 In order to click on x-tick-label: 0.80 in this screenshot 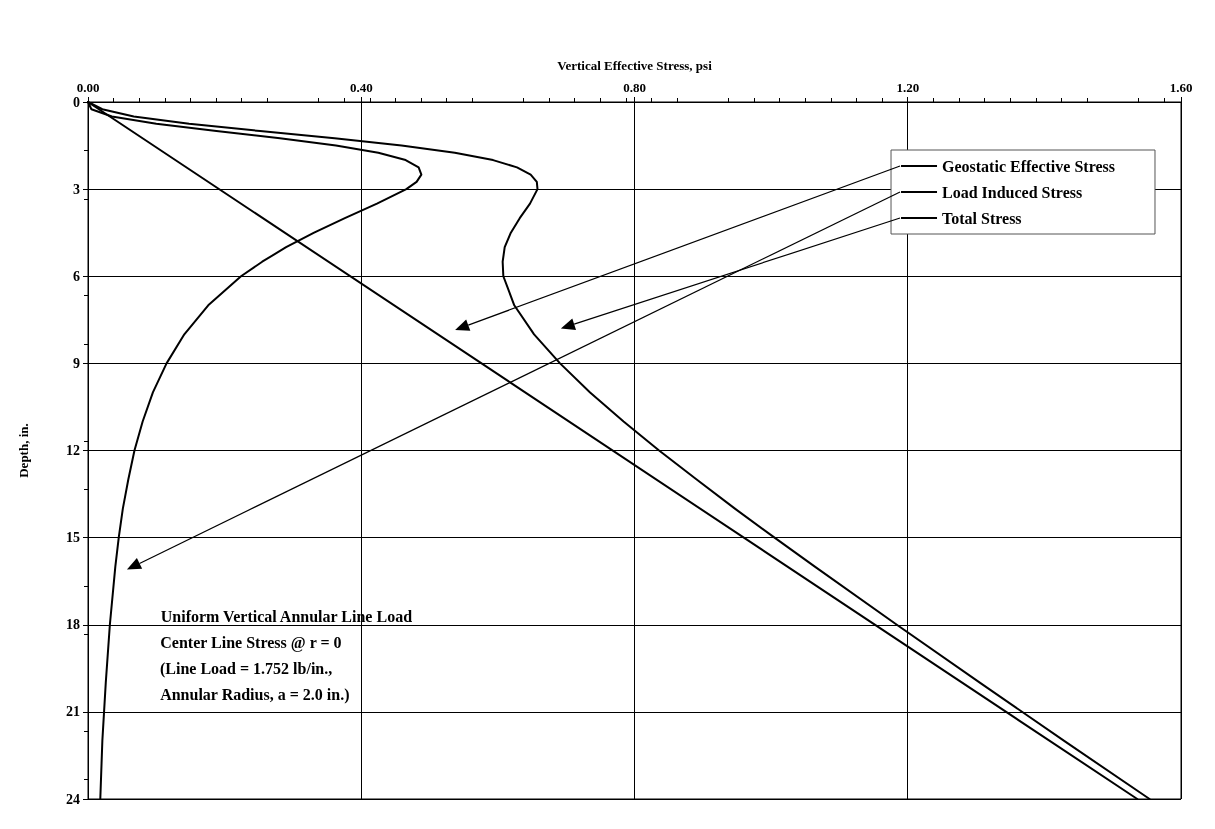, I will do `click(634, 87)`.